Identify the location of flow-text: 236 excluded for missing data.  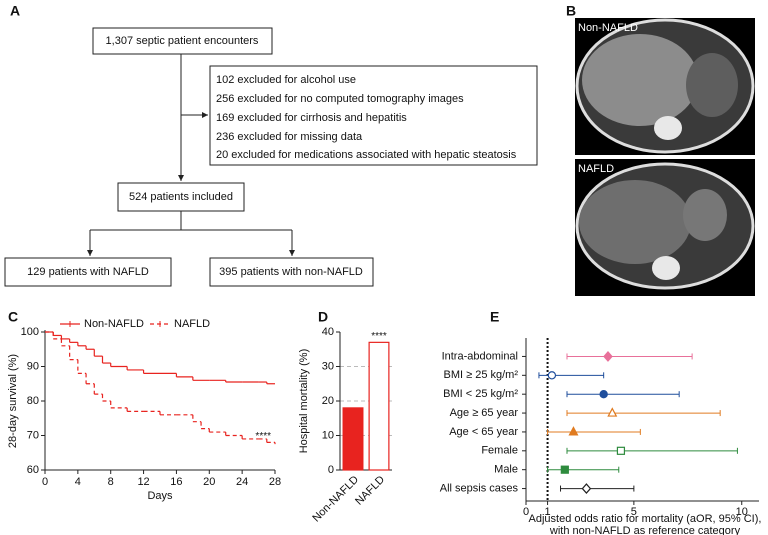
(289, 137).